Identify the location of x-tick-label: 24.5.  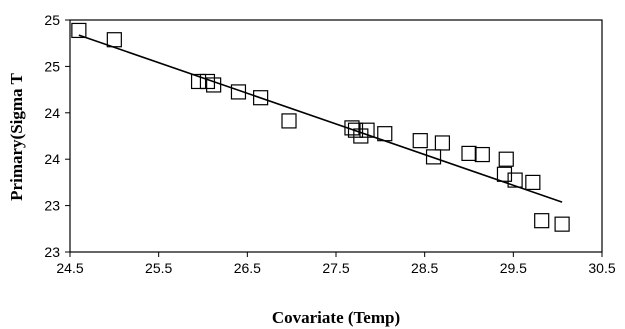
(69, 268).